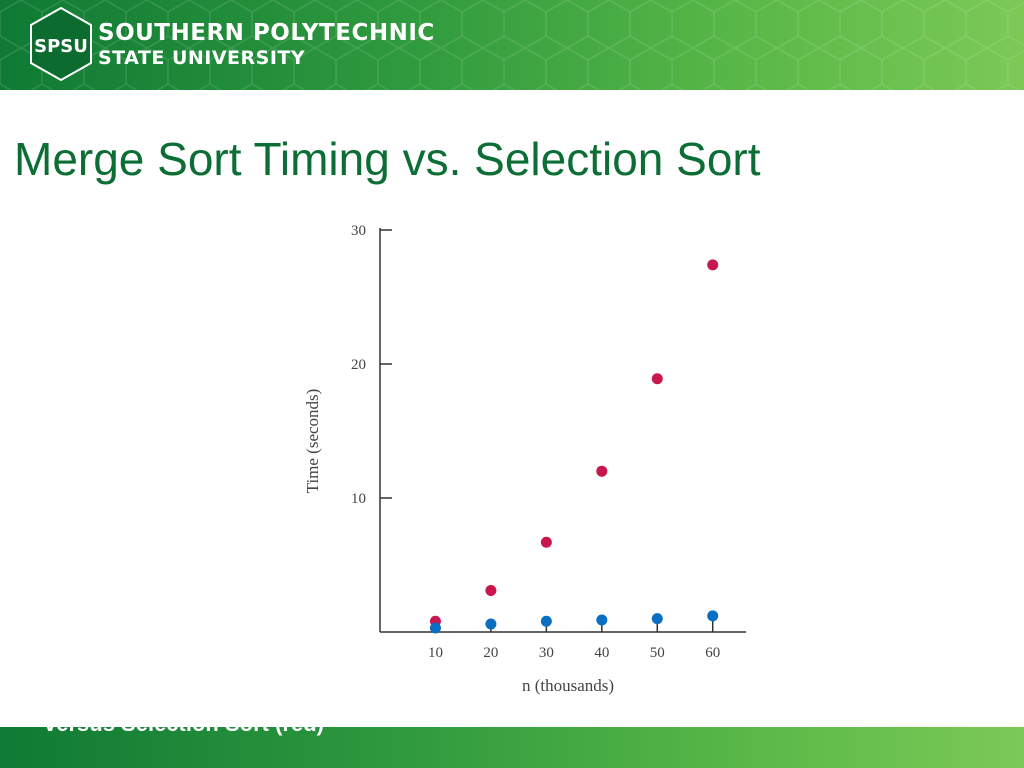  Describe the element at coordinates (202, 58) in the screenshot. I see `brand-line-2: STATE UNIVERSITY` at that location.